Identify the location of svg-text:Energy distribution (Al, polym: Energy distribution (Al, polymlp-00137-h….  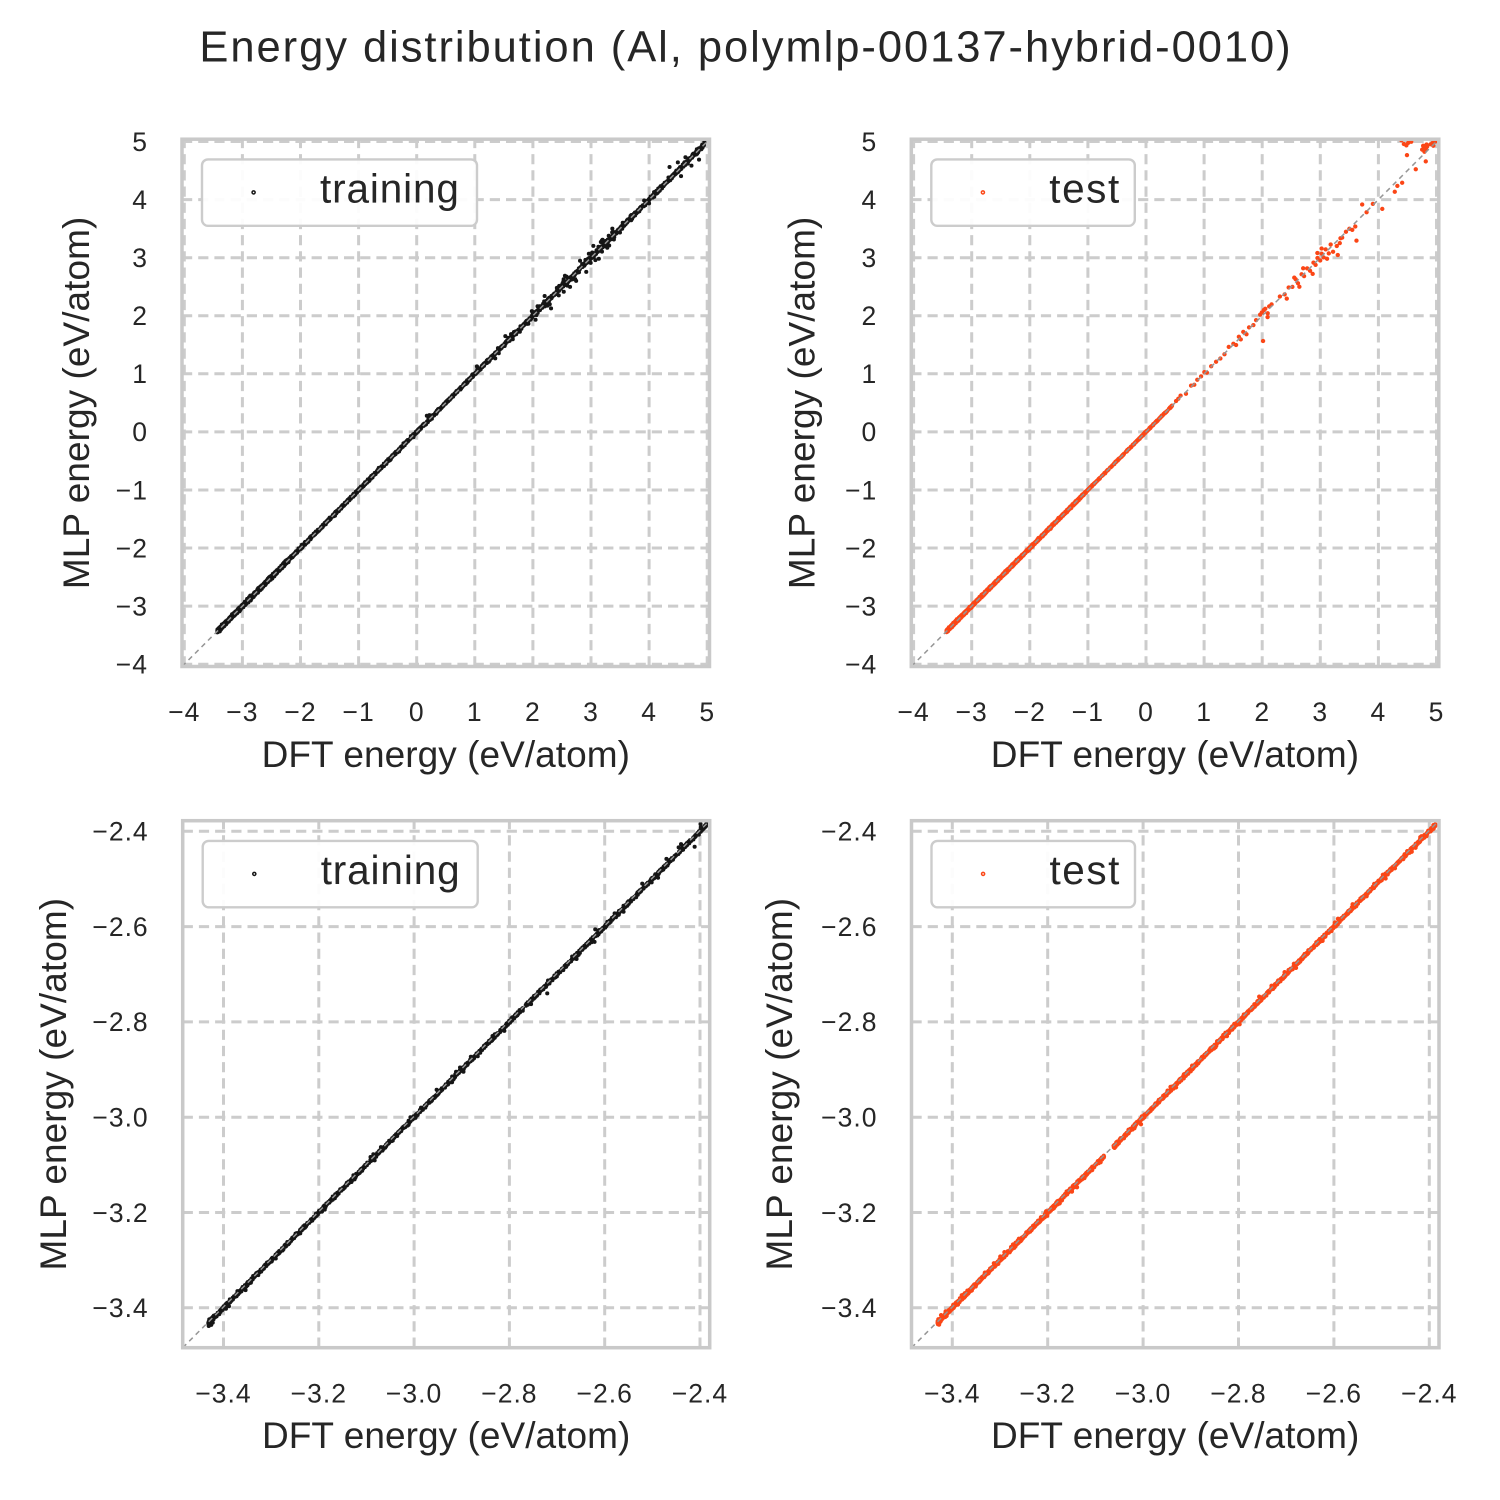
(745, 48).